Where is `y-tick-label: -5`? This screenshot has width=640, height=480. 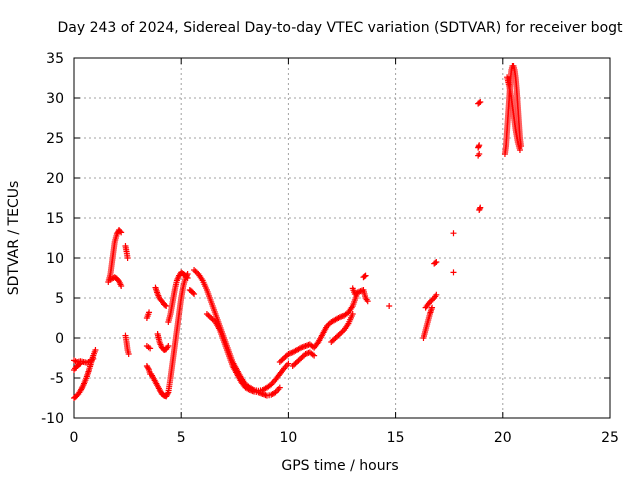 y-tick-label: -5 is located at coordinates (57, 379).